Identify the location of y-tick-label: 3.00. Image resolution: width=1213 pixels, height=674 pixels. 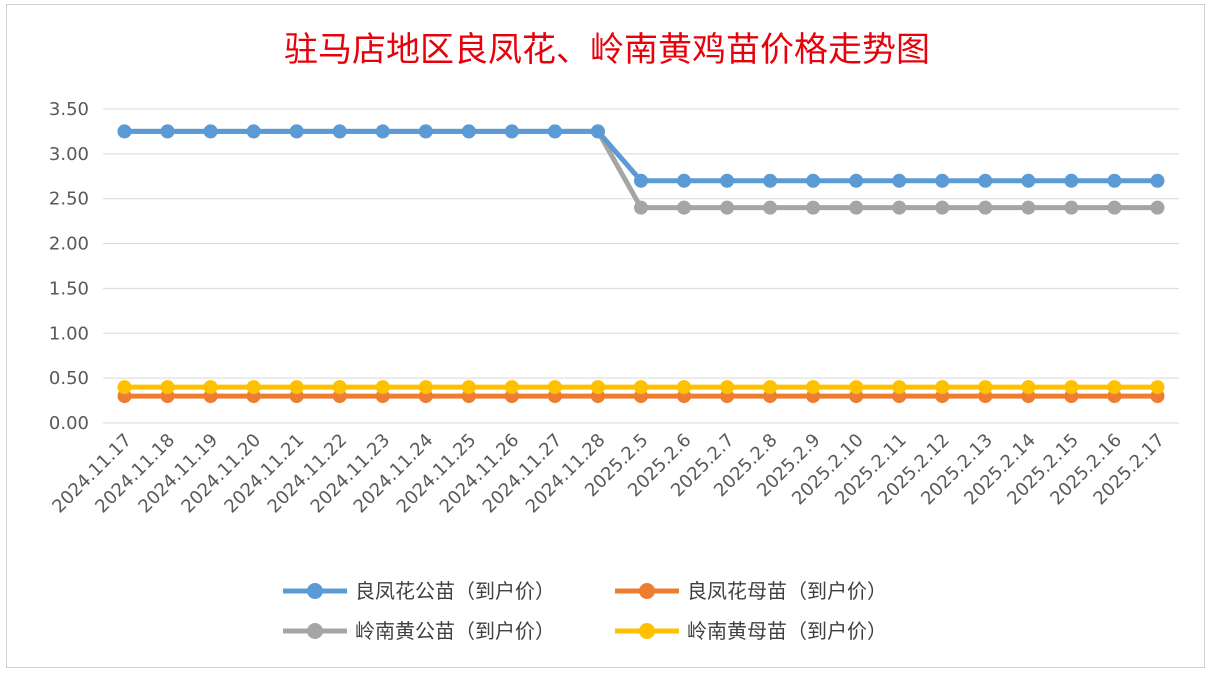
(69, 154).